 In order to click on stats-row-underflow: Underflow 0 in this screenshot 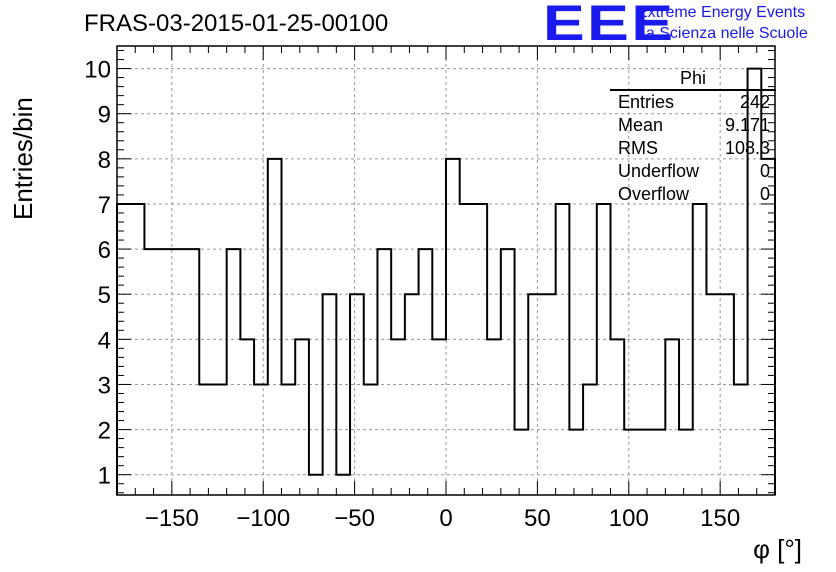, I will do `click(693, 171)`.